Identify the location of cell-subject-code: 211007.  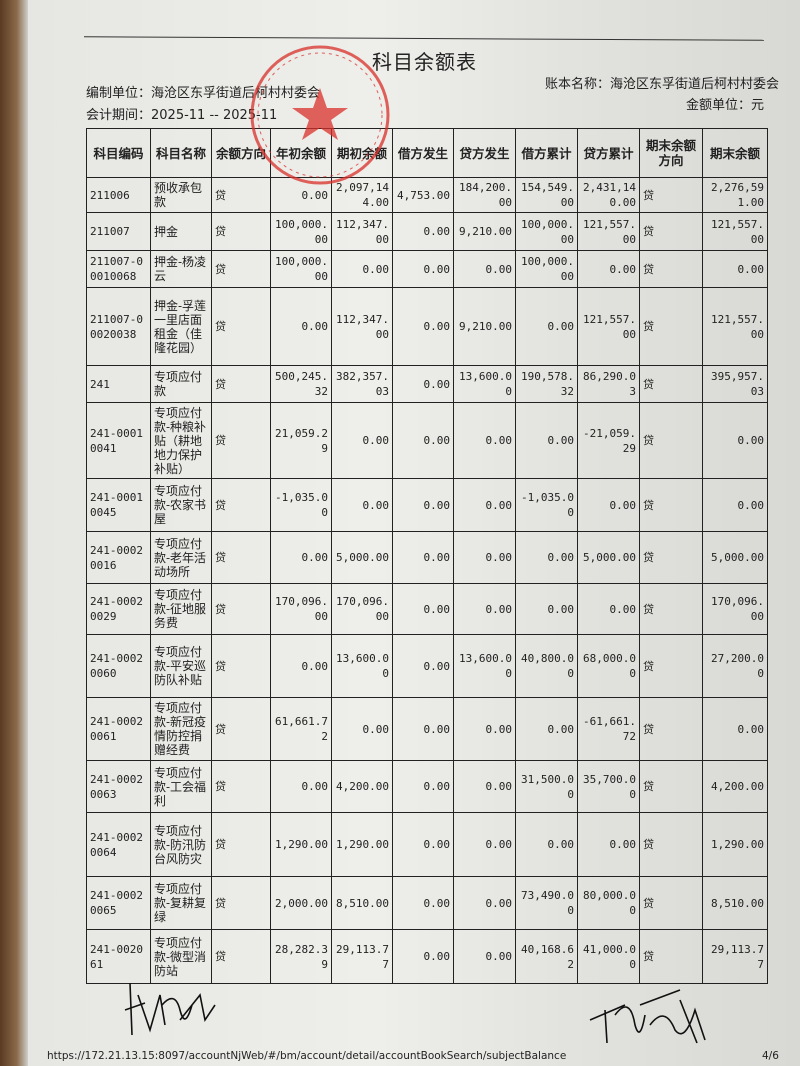
(118, 231).